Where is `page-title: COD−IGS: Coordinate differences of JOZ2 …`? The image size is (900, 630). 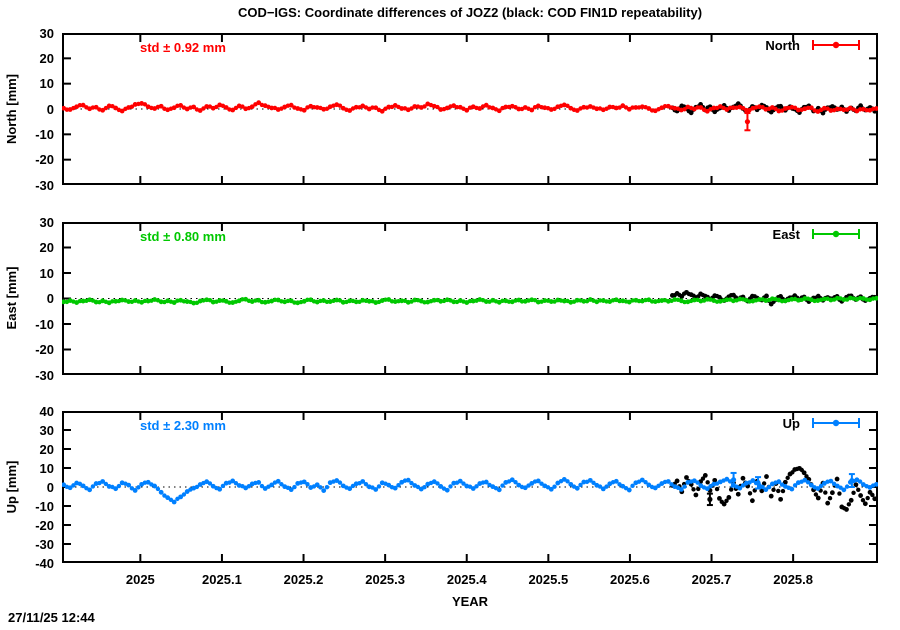
page-title: COD−IGS: Coordinate differences of JOZ2 … is located at coordinates (470, 12).